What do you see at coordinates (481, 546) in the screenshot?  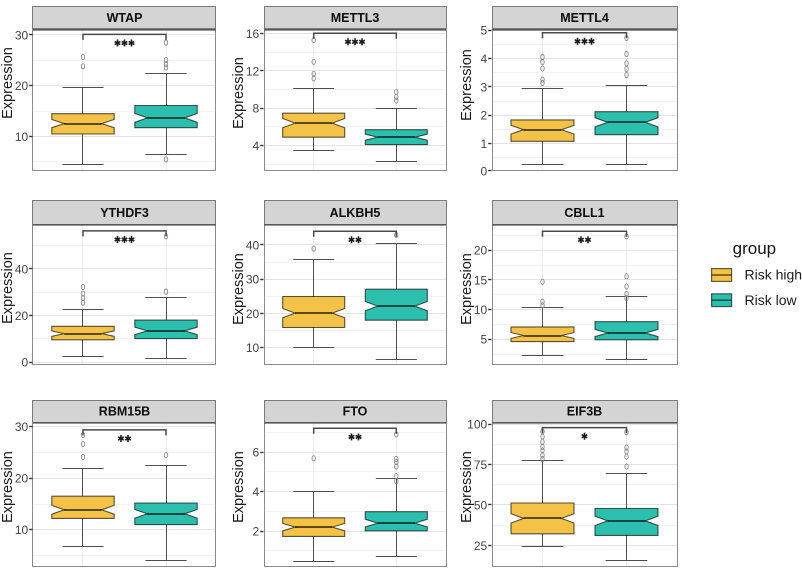 I see `svg-text: 25` at bounding box center [481, 546].